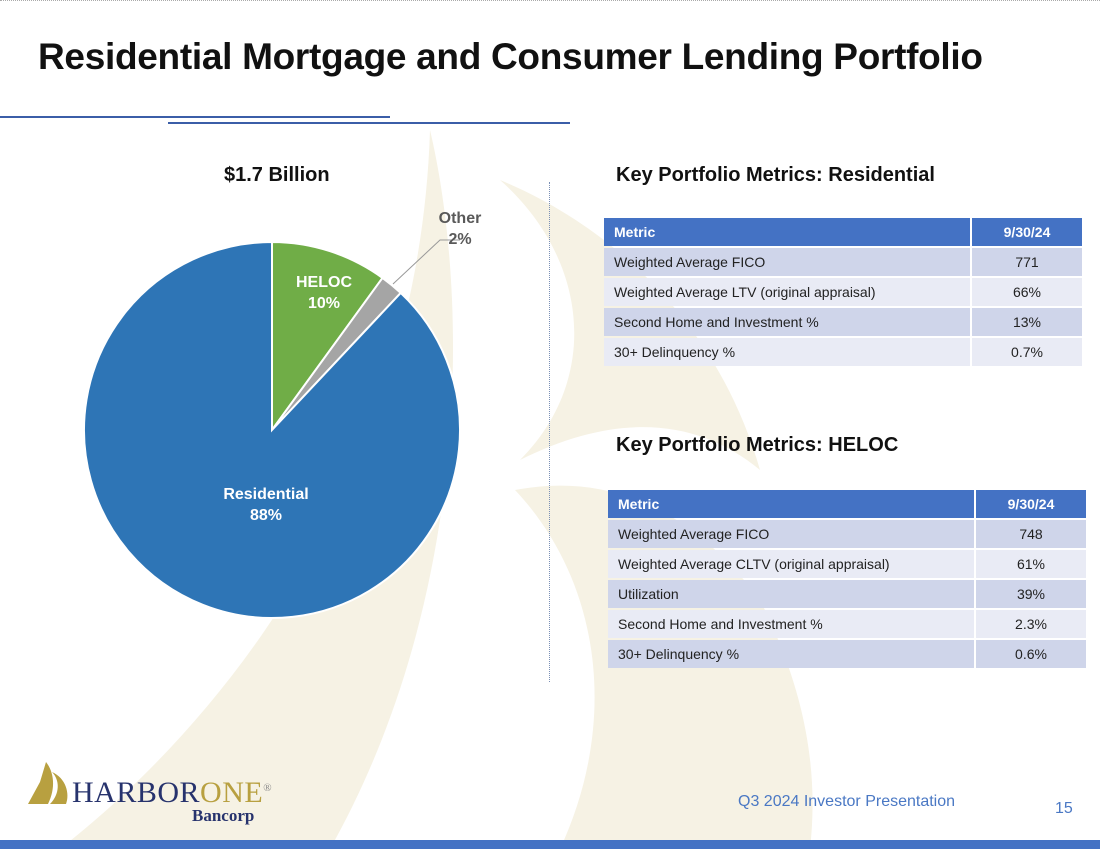 Image resolution: width=1100 pixels, height=849 pixels. Describe the element at coordinates (1064, 808) in the screenshot. I see `page-number: 15` at that location.